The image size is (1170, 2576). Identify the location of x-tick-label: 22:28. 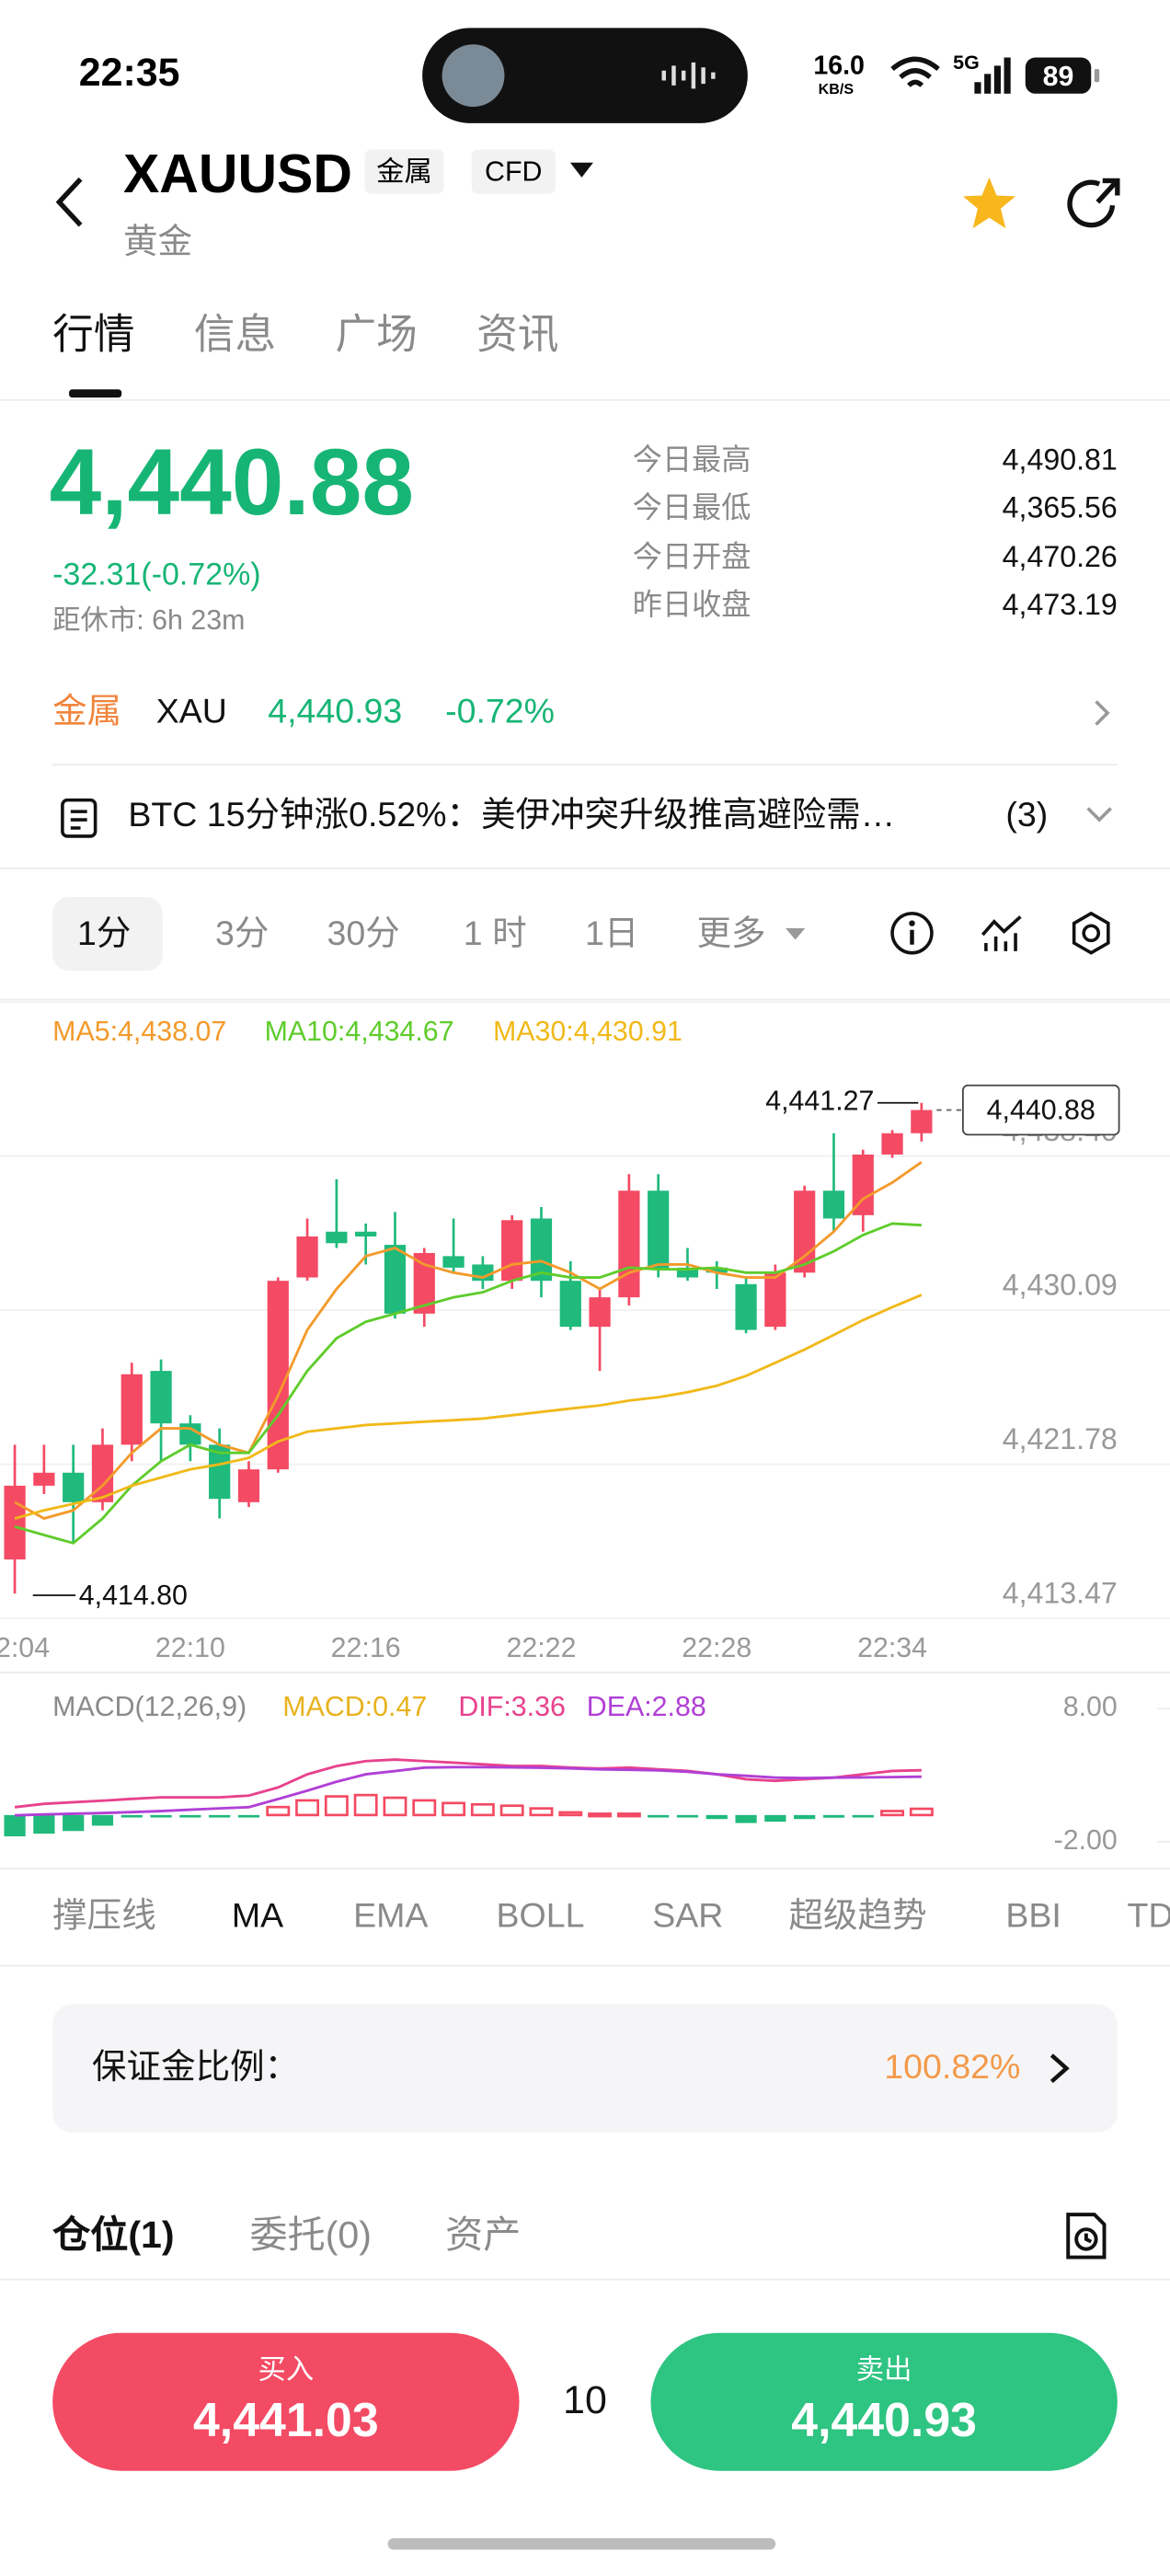
(716, 1648).